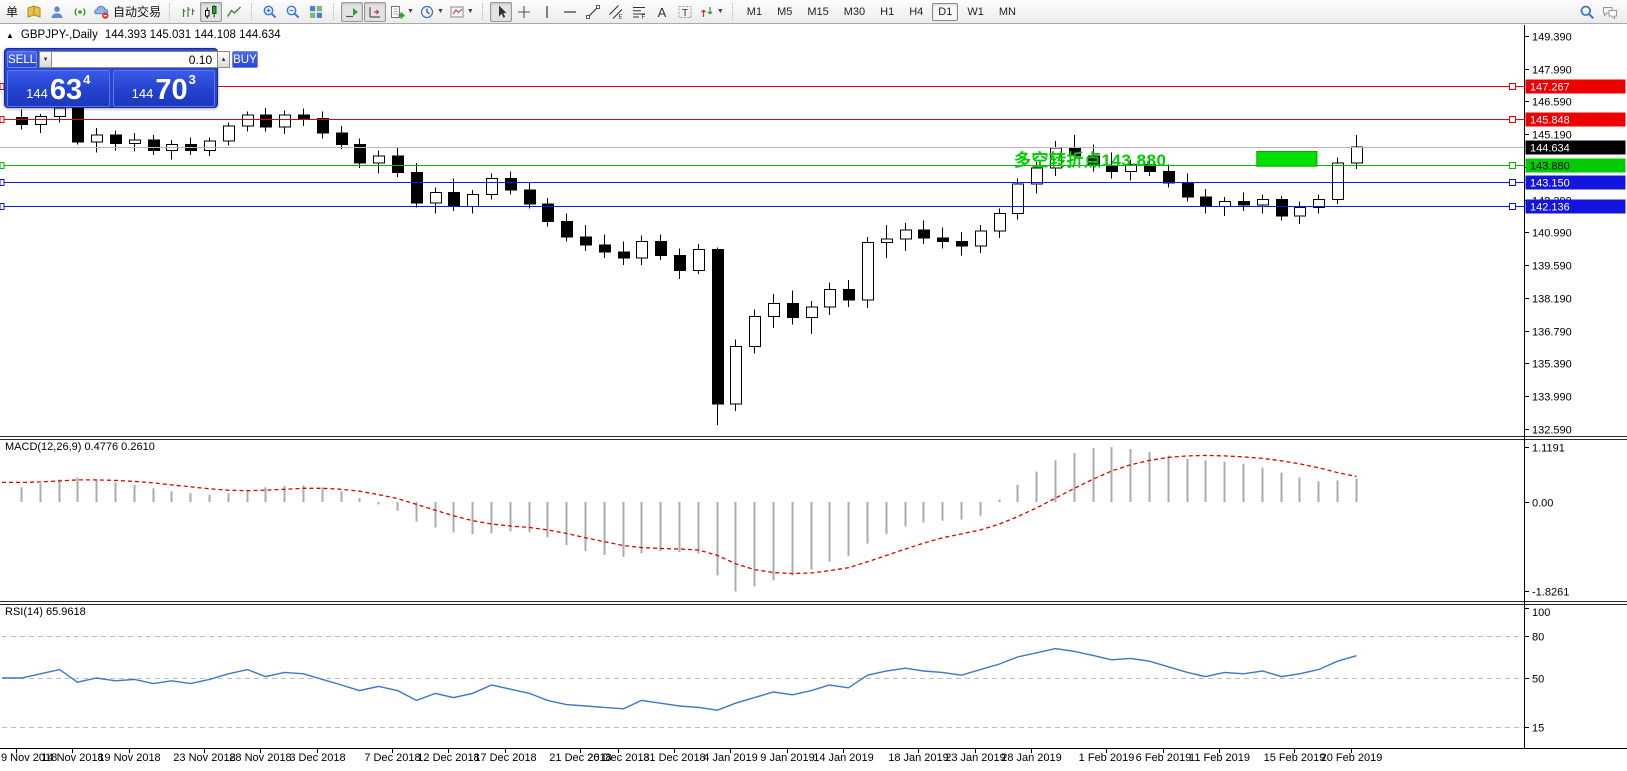  I want to click on timeframe-h1: H1, so click(887, 11).